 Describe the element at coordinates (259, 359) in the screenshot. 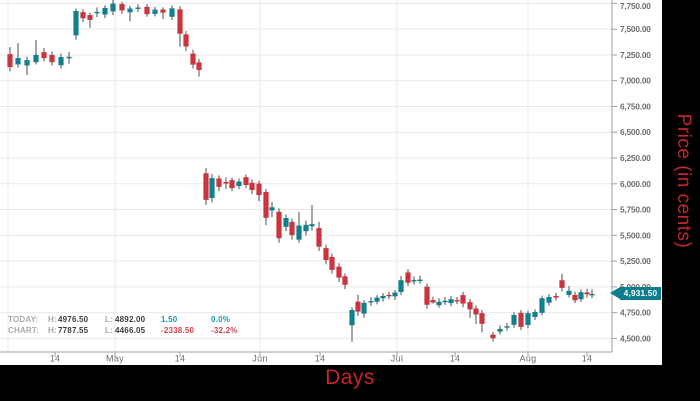

I see `x-tick-label: Jun` at that location.